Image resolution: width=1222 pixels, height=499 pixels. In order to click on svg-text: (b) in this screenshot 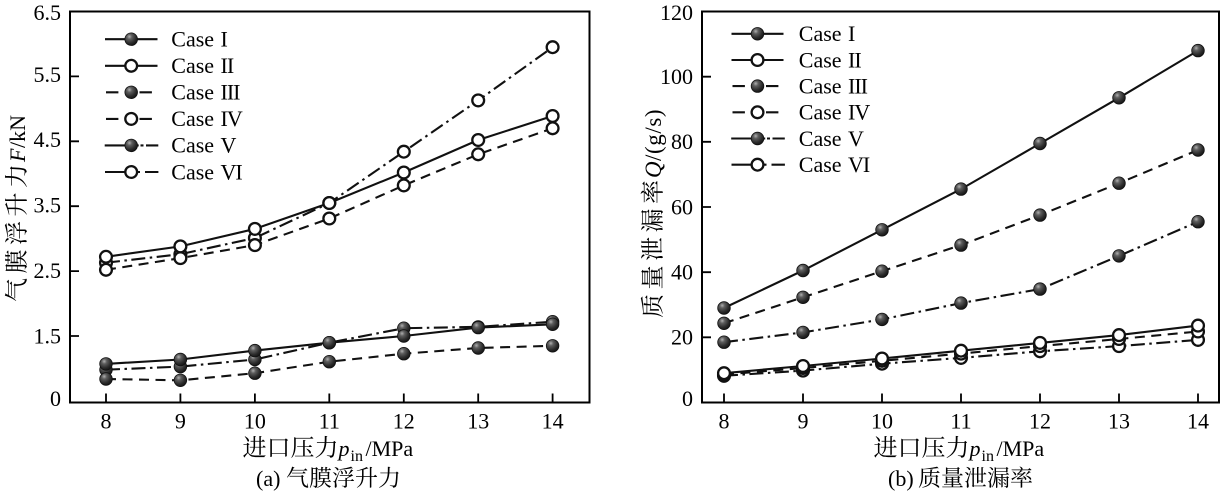, I will do `click(901, 478)`.